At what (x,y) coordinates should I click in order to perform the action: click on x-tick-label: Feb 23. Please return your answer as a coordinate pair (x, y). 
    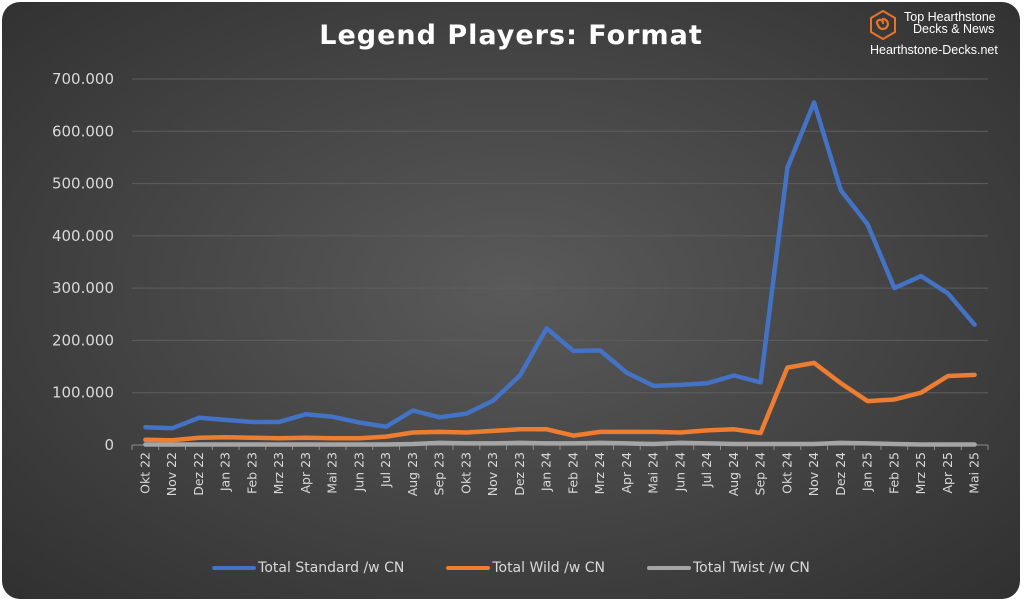
    Looking at the image, I should click on (251, 473).